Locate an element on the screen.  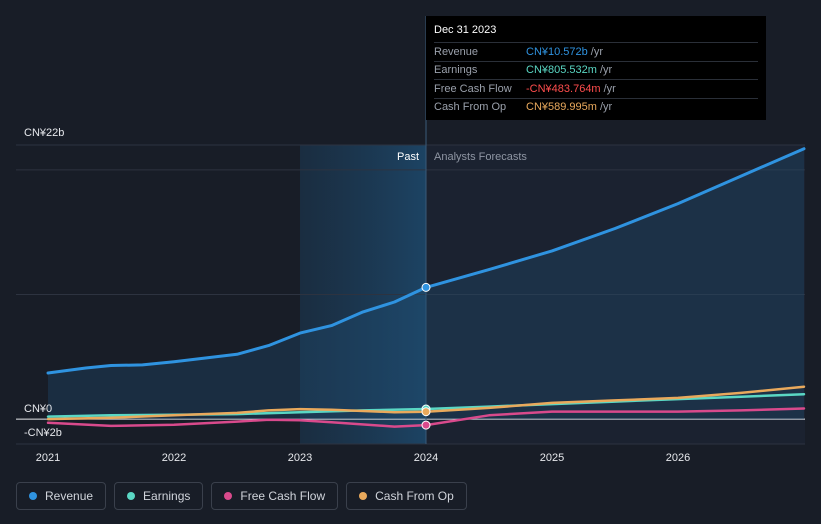
marker-cash-from-op is located at coordinates (426, 412).